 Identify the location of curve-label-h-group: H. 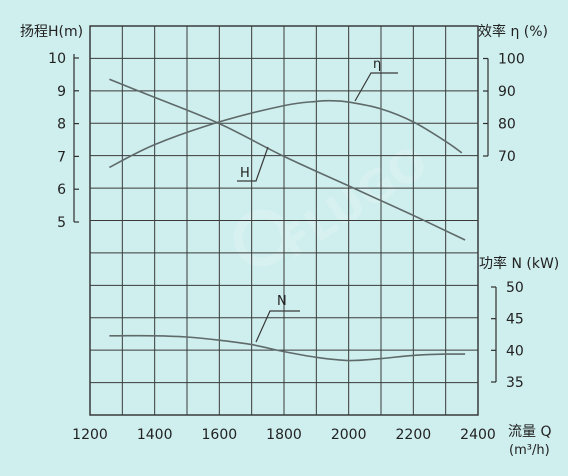
(253, 164).